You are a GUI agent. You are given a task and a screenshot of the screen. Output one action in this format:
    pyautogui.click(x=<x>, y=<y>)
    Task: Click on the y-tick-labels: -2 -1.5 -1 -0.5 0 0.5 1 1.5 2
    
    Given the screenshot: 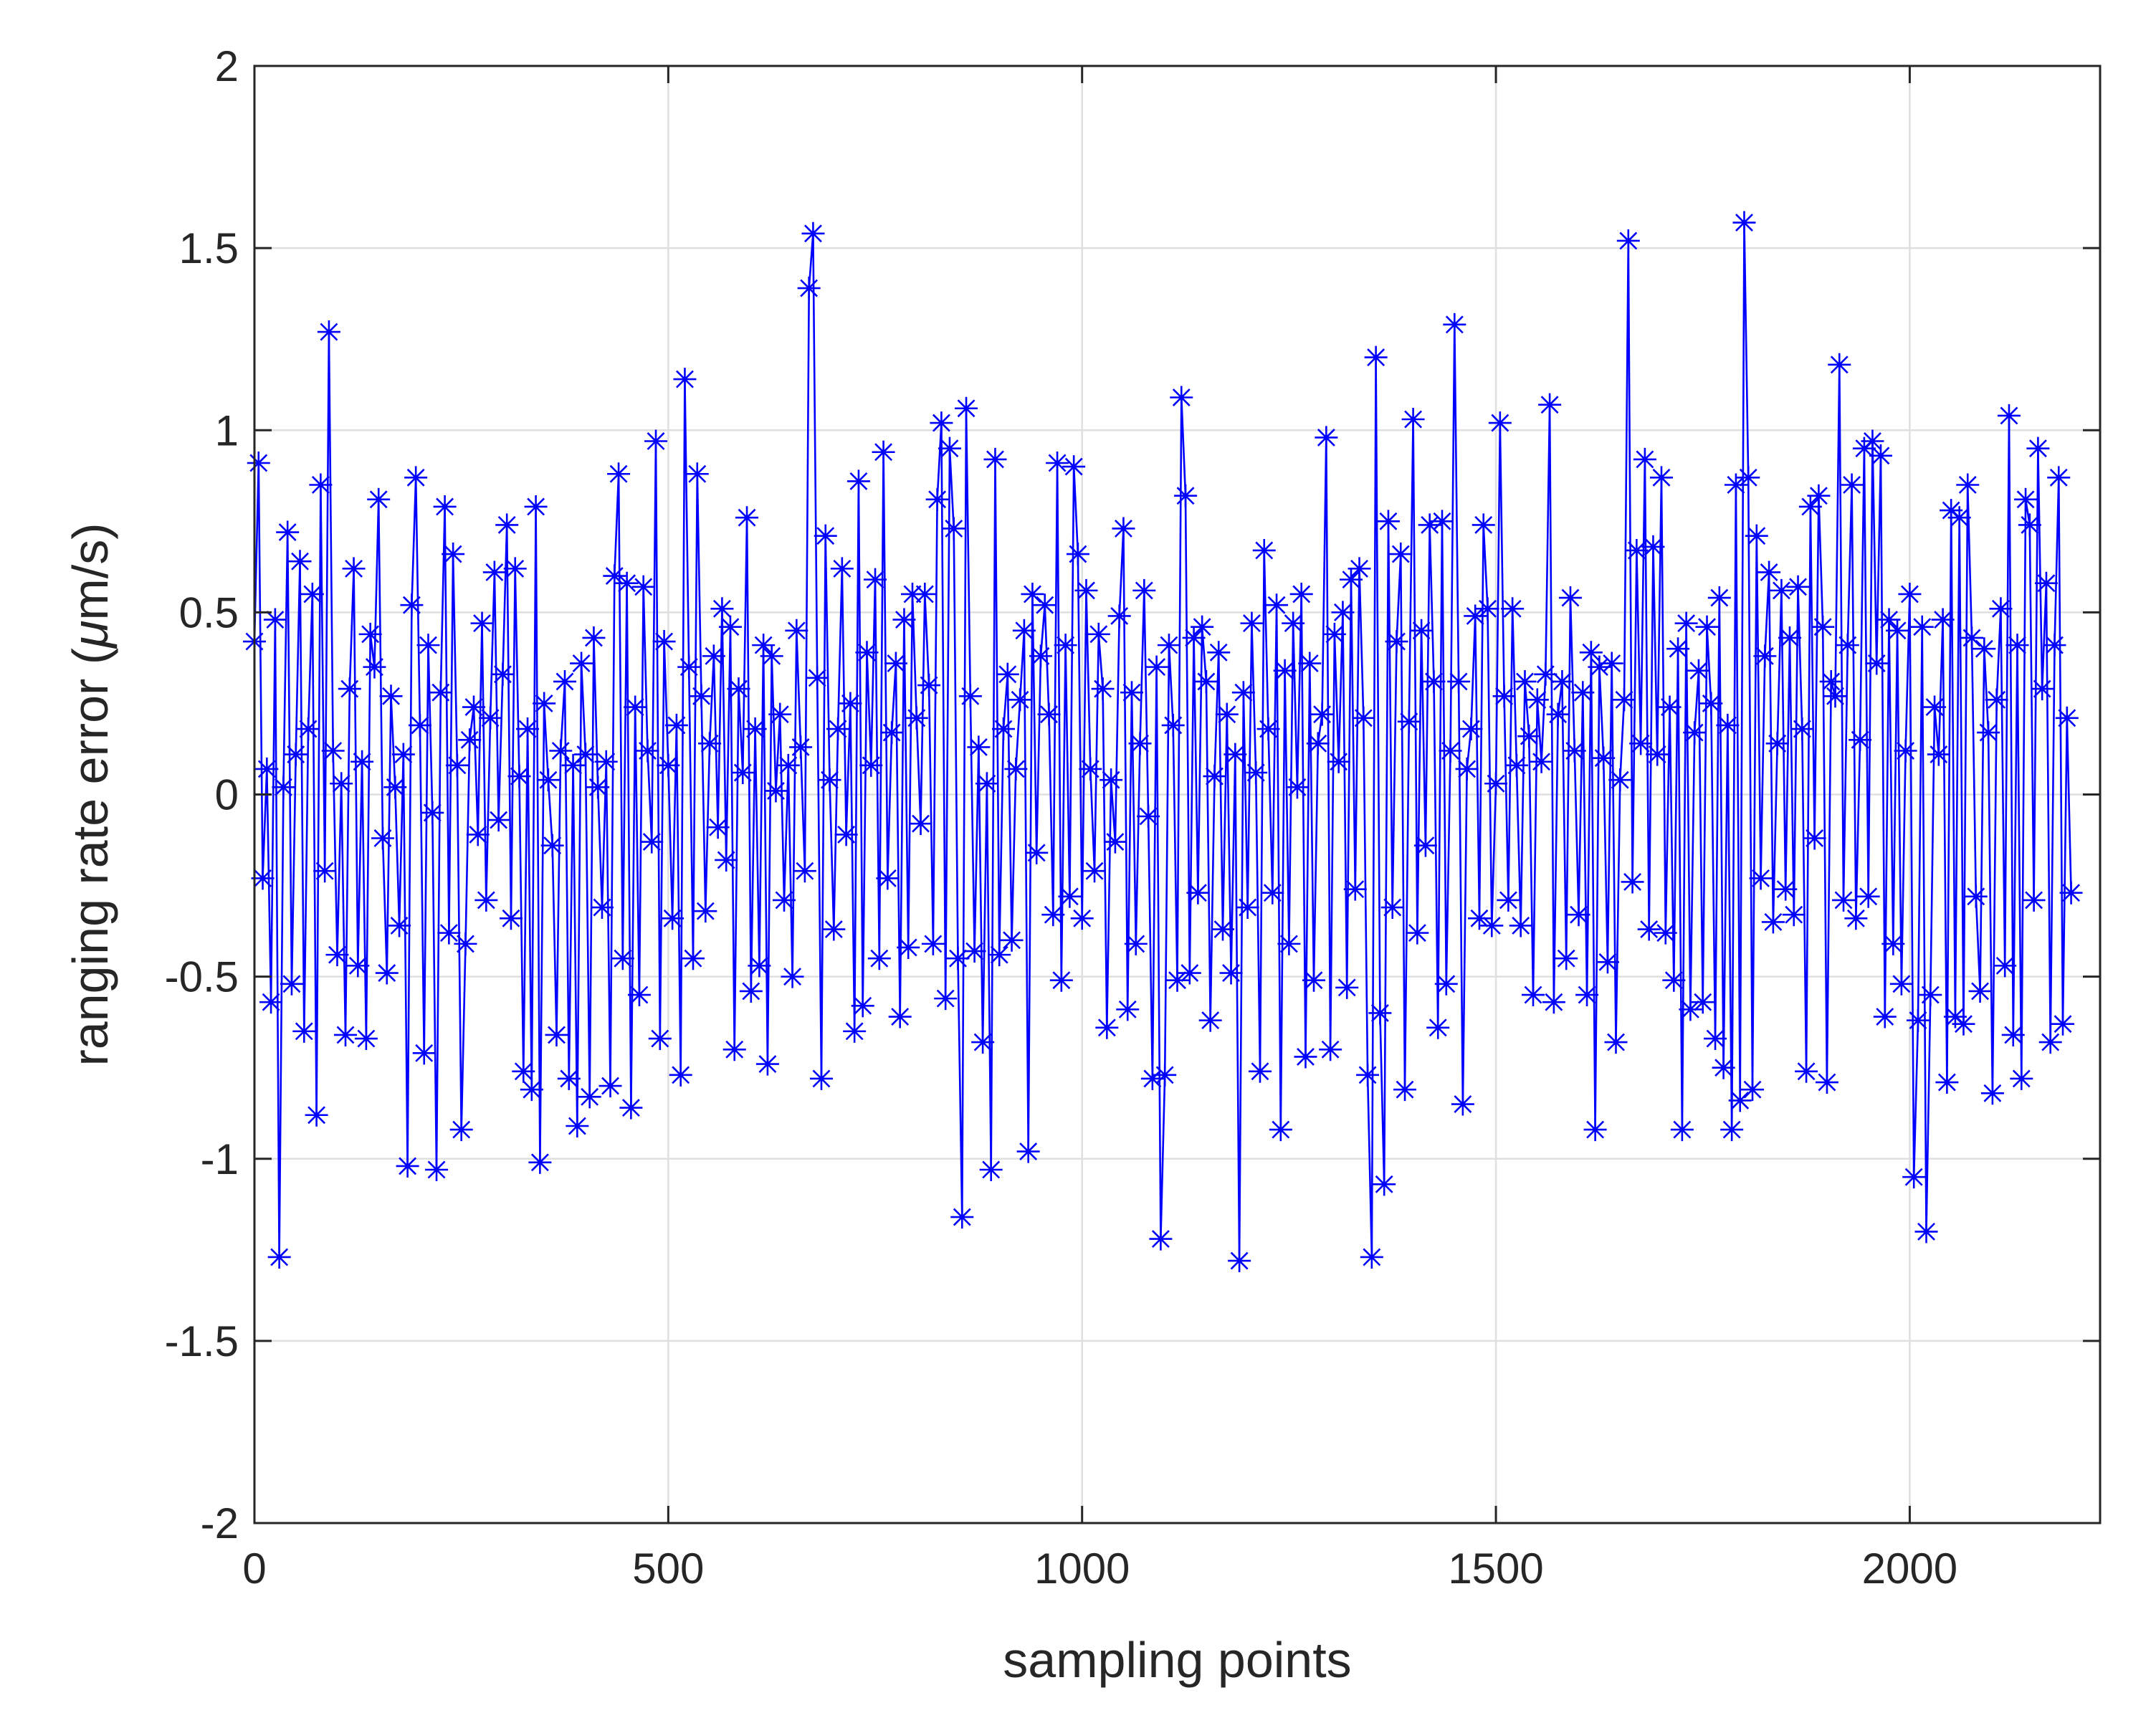 What is the action you would take?
    pyautogui.click(x=202, y=794)
    